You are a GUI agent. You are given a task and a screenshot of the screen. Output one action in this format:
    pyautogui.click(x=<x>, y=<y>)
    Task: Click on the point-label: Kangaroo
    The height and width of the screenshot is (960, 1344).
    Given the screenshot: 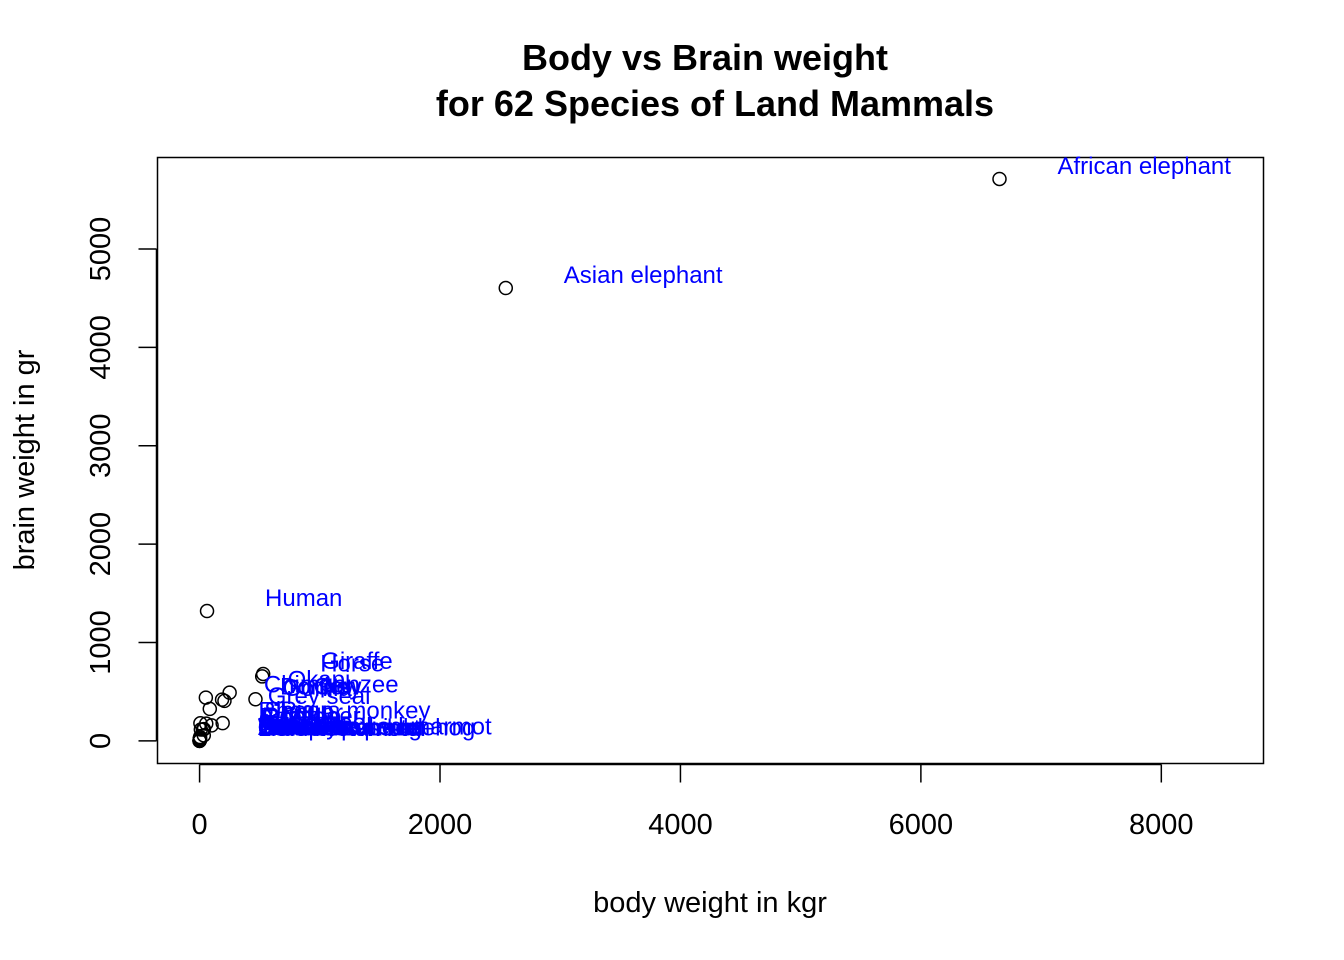 What is the action you would take?
    pyautogui.click(x=314, y=722)
    